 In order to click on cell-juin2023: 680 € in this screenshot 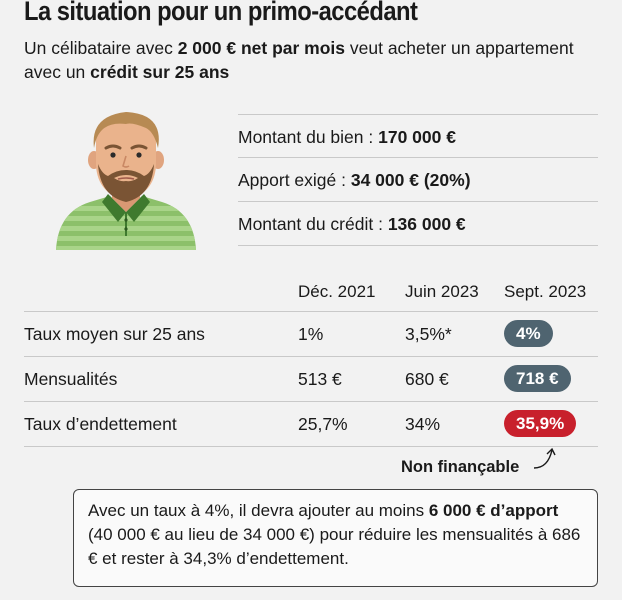, I will do `click(427, 379)`.